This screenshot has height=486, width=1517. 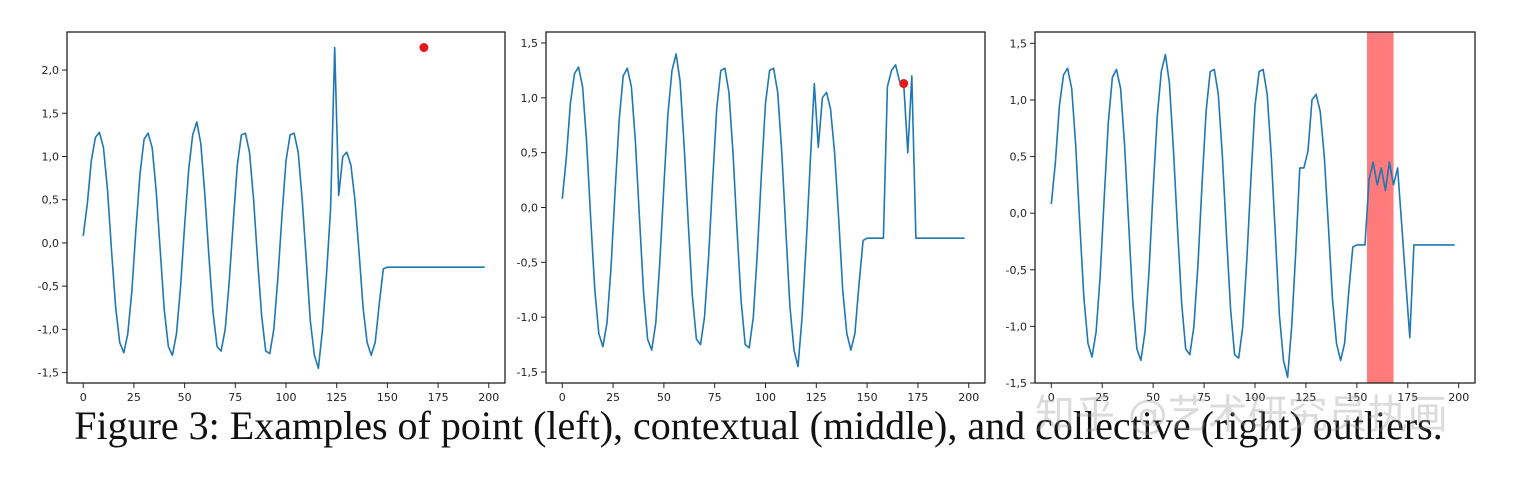 I want to click on y-tick-label: 2,0, so click(x=51, y=70).